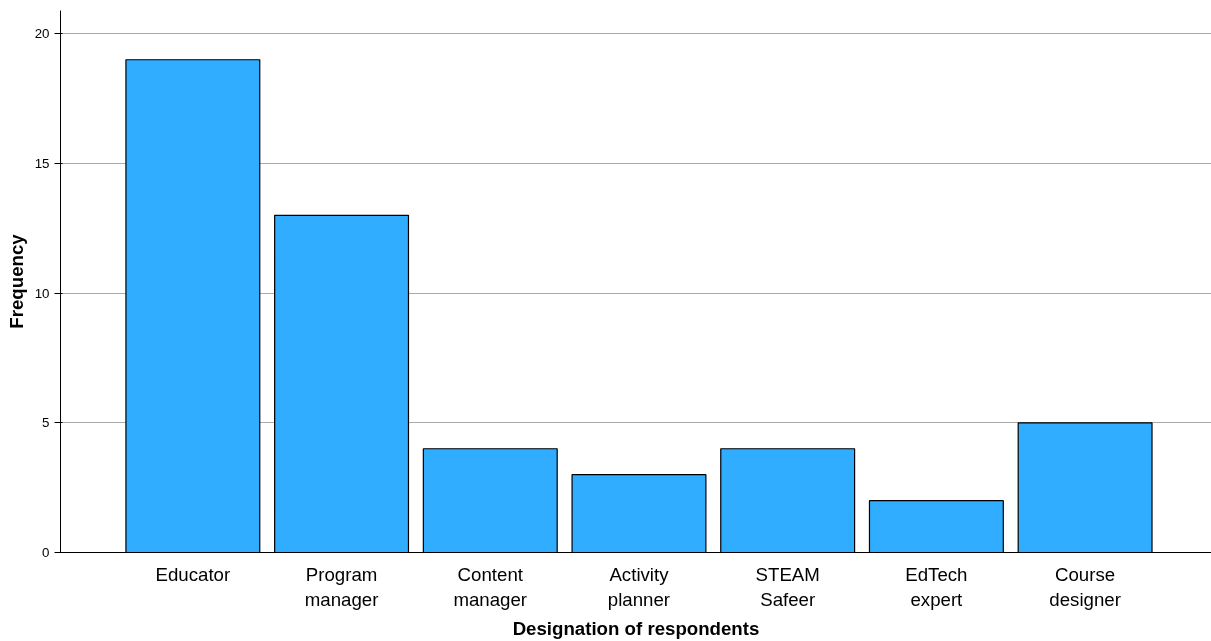  What do you see at coordinates (46, 552) in the screenshot?
I see `y-tick-label: 0` at bounding box center [46, 552].